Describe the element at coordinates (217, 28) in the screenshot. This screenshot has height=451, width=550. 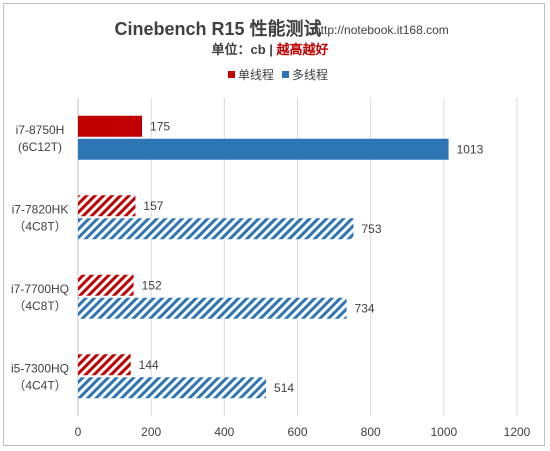
I see `chart-title: Cinebench R15 性能测试` at that location.